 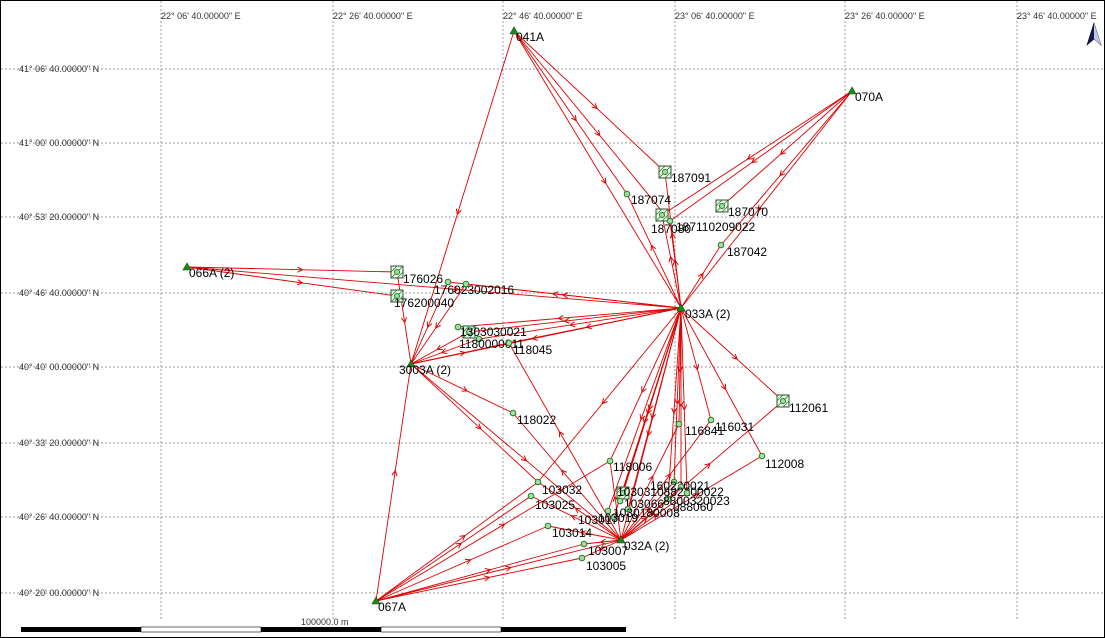 What do you see at coordinates (711, 225) in the screenshot?
I see `station-187022: 187110209022` at bounding box center [711, 225].